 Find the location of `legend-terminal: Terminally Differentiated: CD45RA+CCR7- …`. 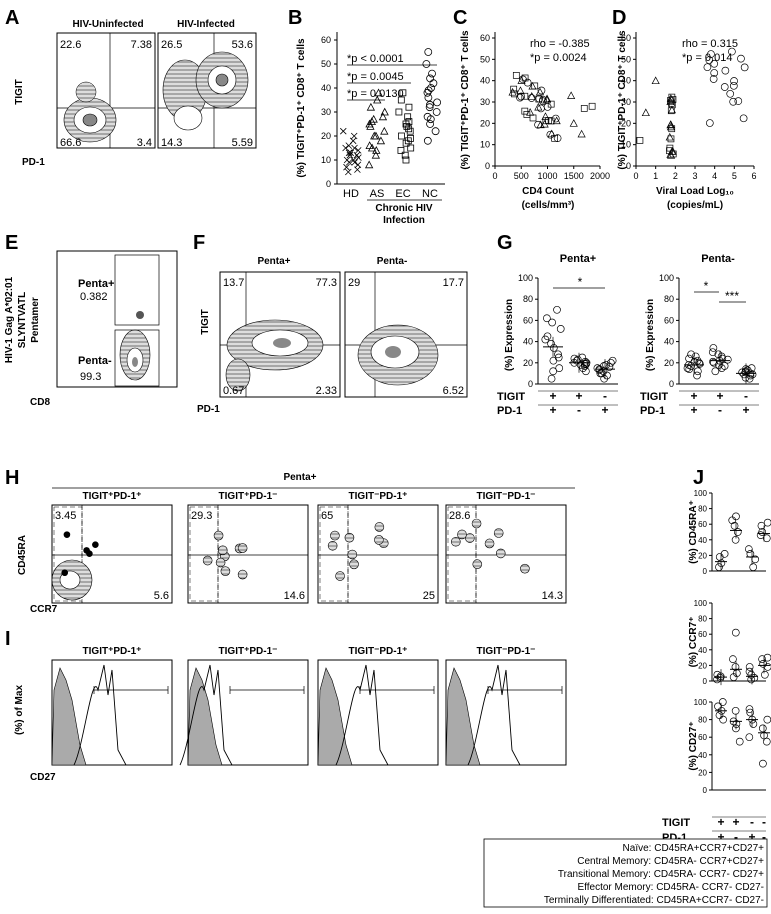

legend-terminal: Terminally Differentiated: CD45RA+CCR7- … is located at coordinates (654, 900).